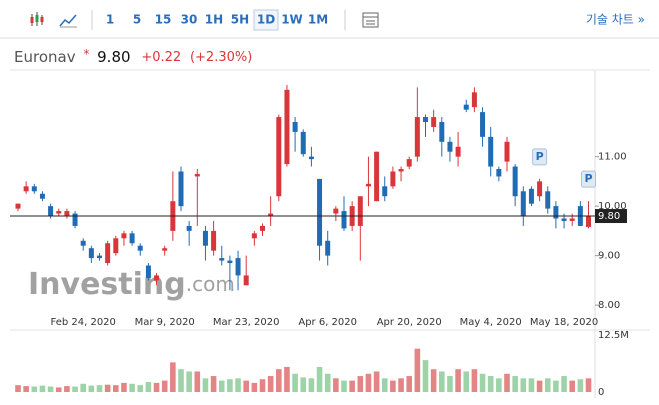 Image resolution: width=659 pixels, height=405 pixels. What do you see at coordinates (612, 206) in the screenshot?
I see `y-tick-label: 10.00` at bounding box center [612, 206].